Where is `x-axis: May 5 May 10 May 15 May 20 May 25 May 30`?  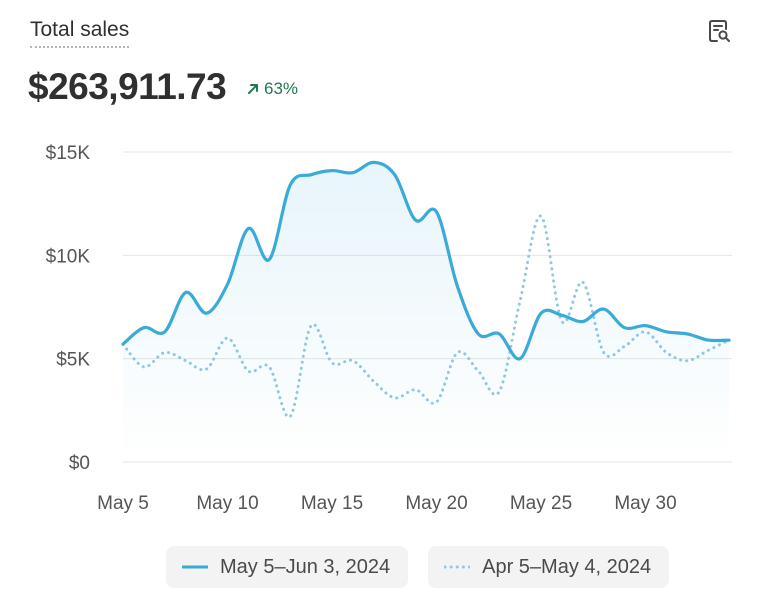 x-axis: May 5 May 10 May 15 May 20 May 25 May 30 is located at coordinates (387, 503).